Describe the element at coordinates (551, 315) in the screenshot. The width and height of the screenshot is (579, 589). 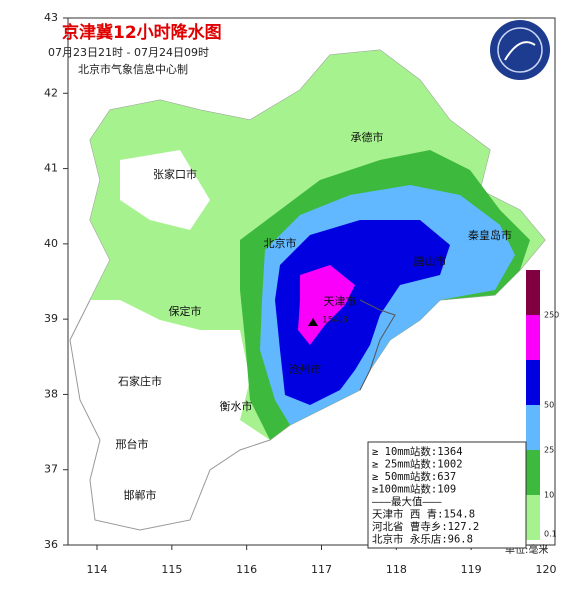
I see `legend-label: 250` at that location.